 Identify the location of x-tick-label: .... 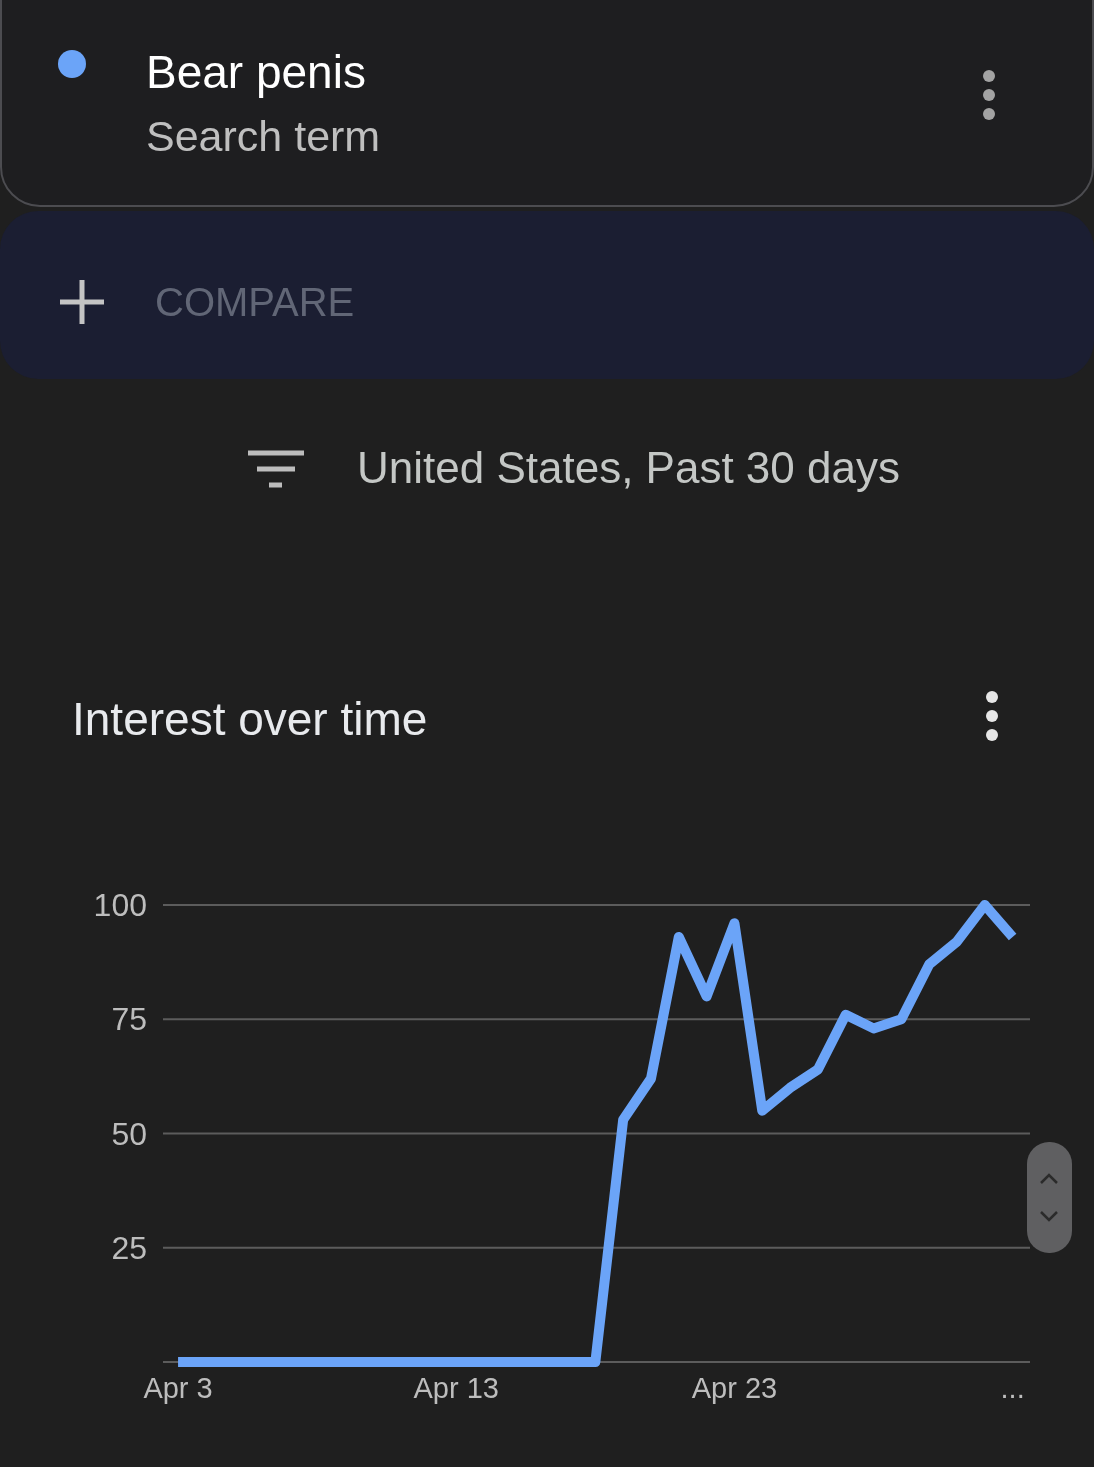
(1012, 1388).